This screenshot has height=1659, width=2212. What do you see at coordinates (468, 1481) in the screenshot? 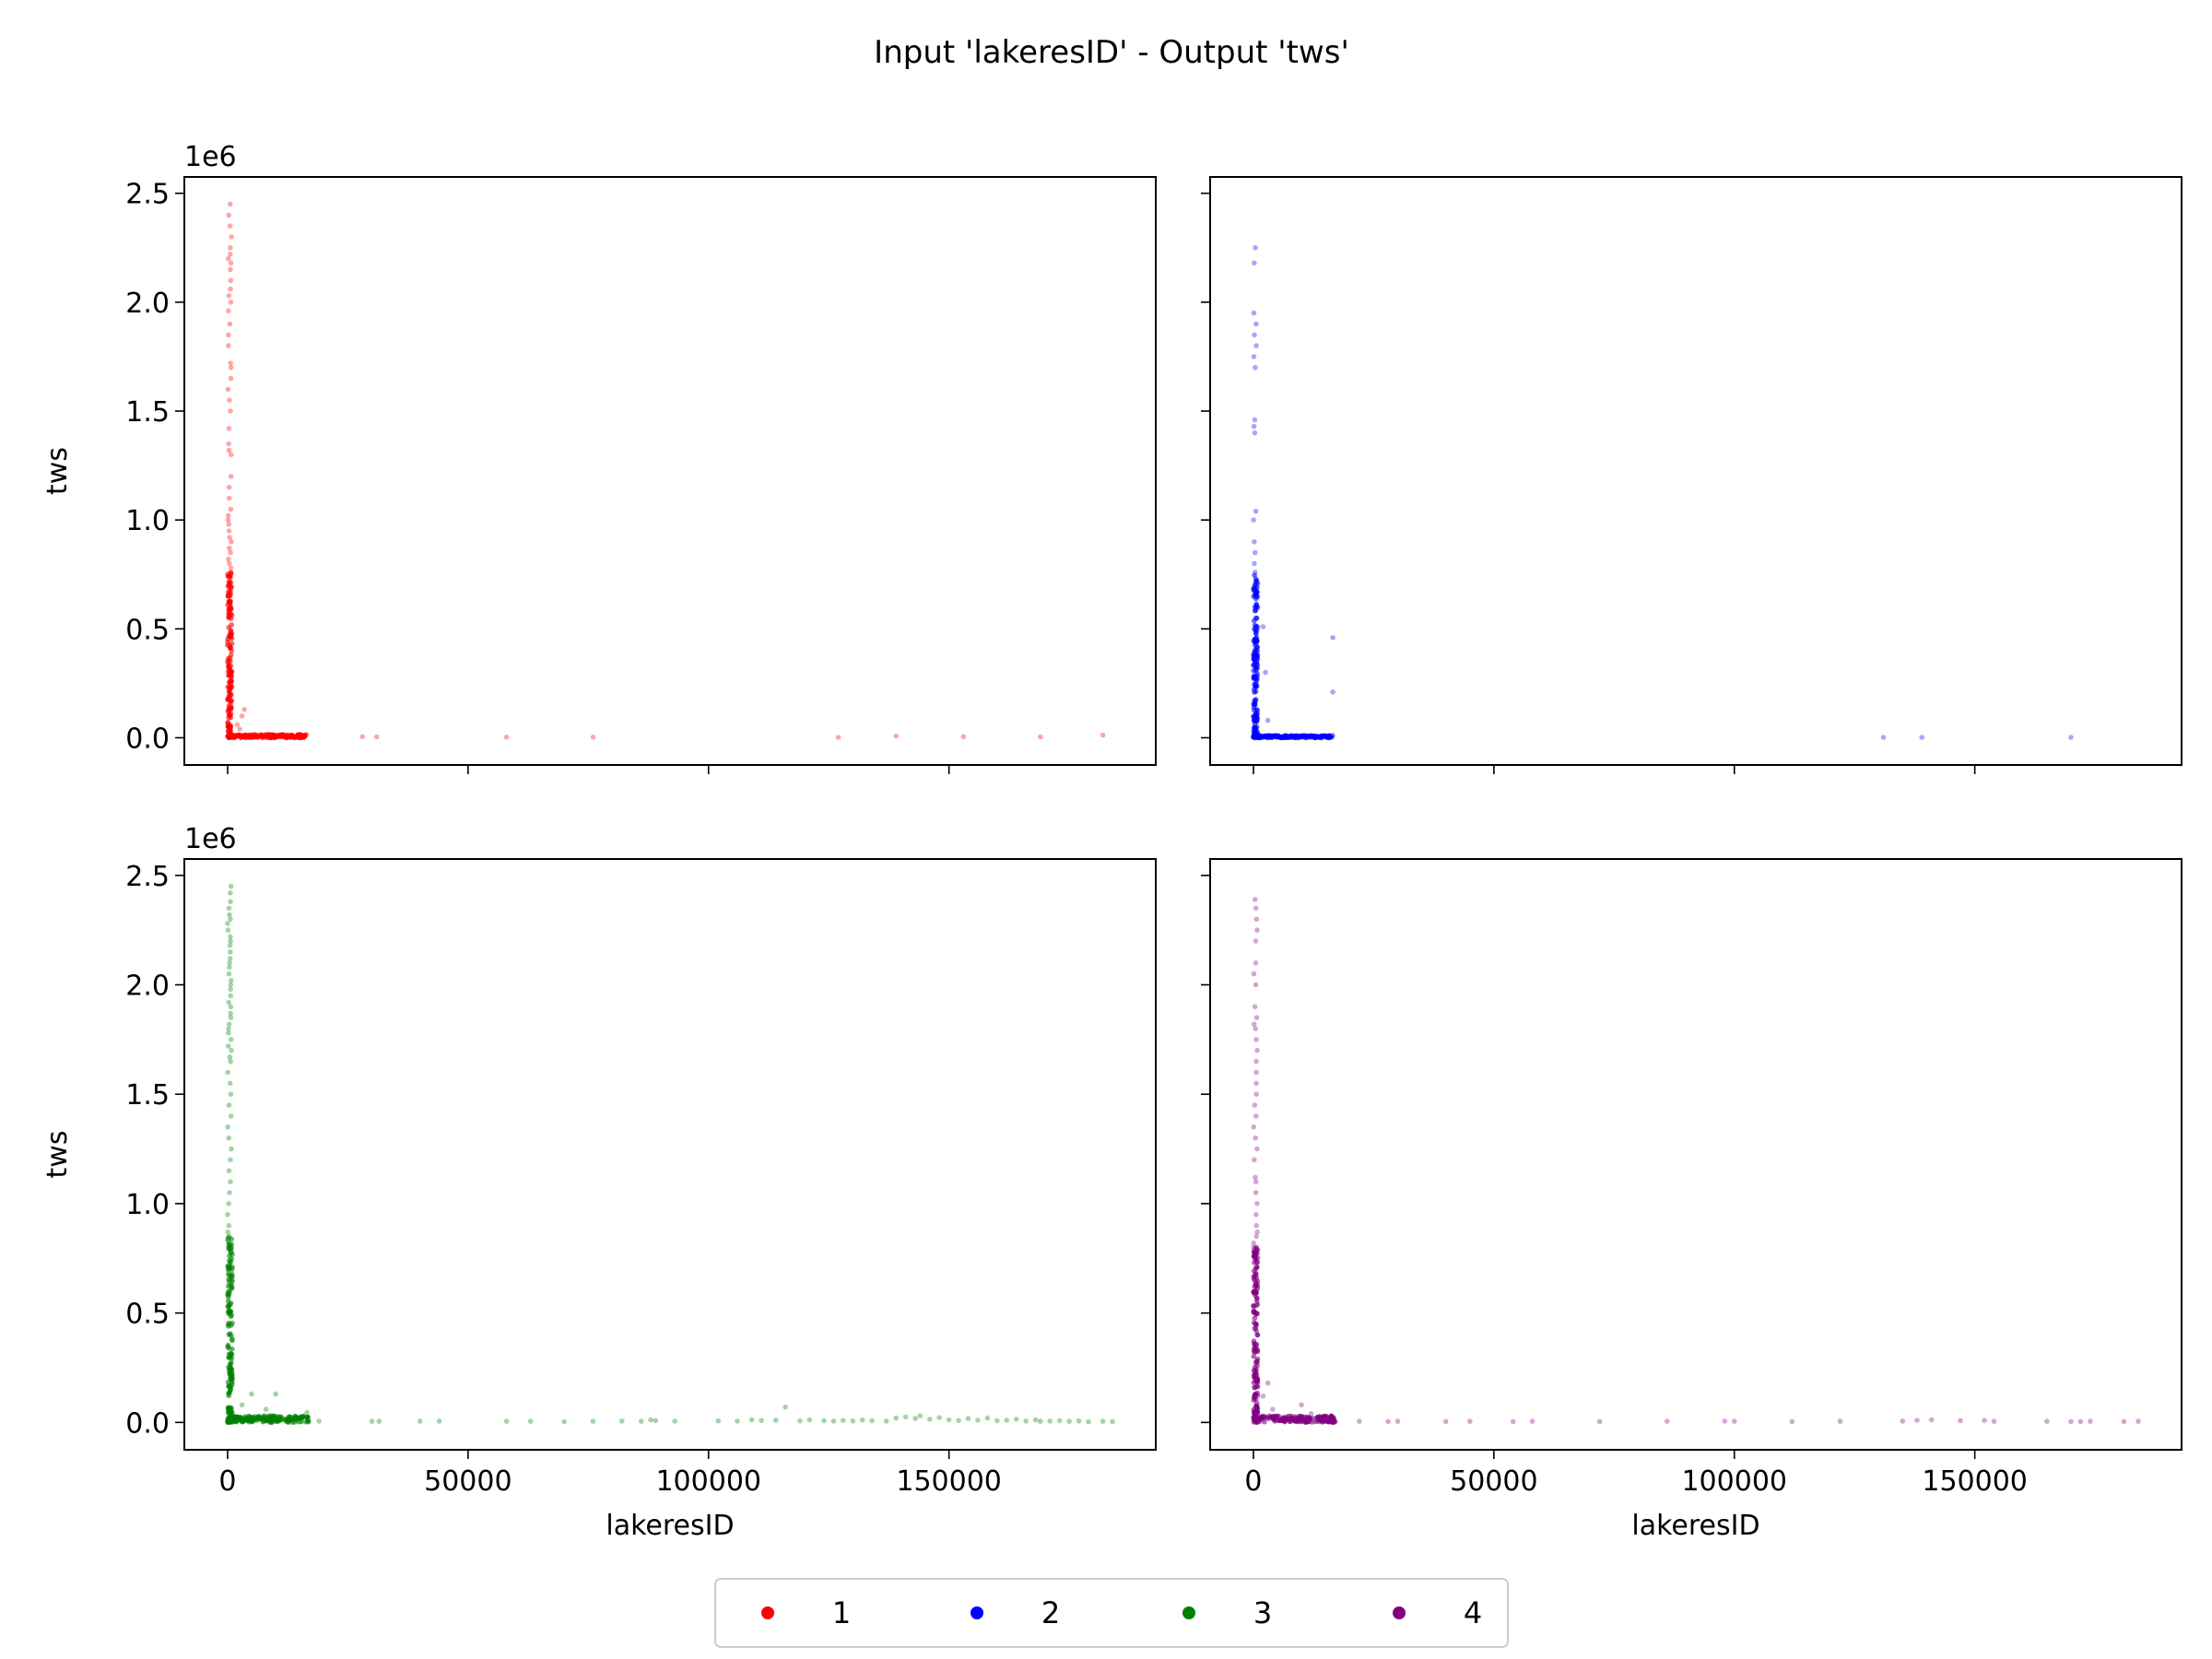
I see `x-tick-label: 50000` at bounding box center [468, 1481].